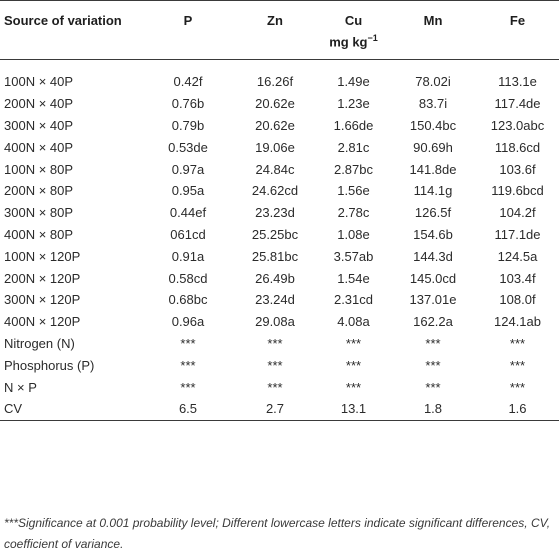 The width and height of the screenshot is (559, 559). What do you see at coordinates (275, 300) in the screenshot?
I see `table-cell: 23.24d` at bounding box center [275, 300].